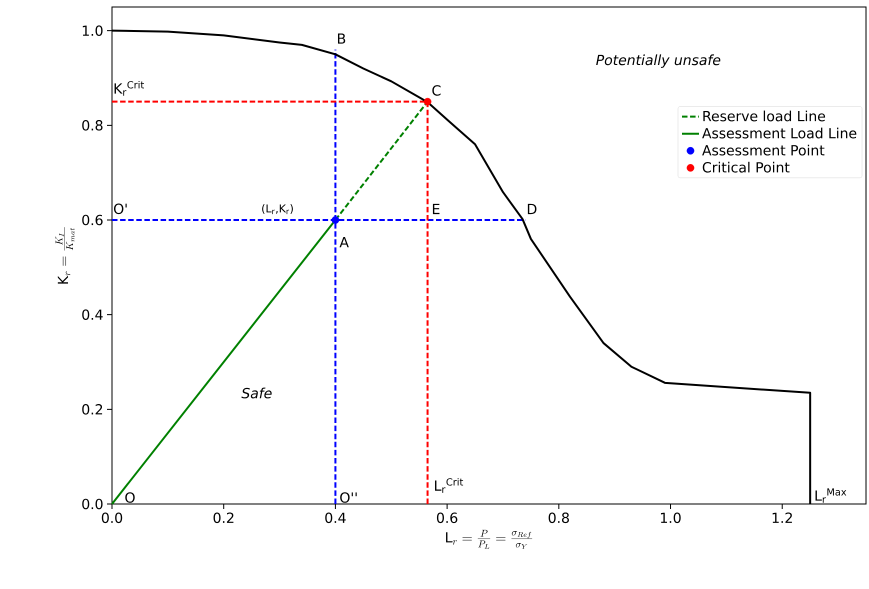 The width and height of the screenshot is (869, 589). Describe the element at coordinates (779, 133) in the screenshot. I see `legend-label: Assessment Load Line` at that location.